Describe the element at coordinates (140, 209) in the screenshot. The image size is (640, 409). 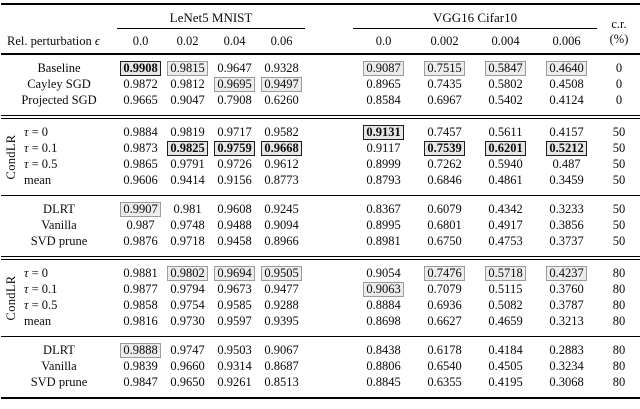
I see `value: 0.9907` at that location.